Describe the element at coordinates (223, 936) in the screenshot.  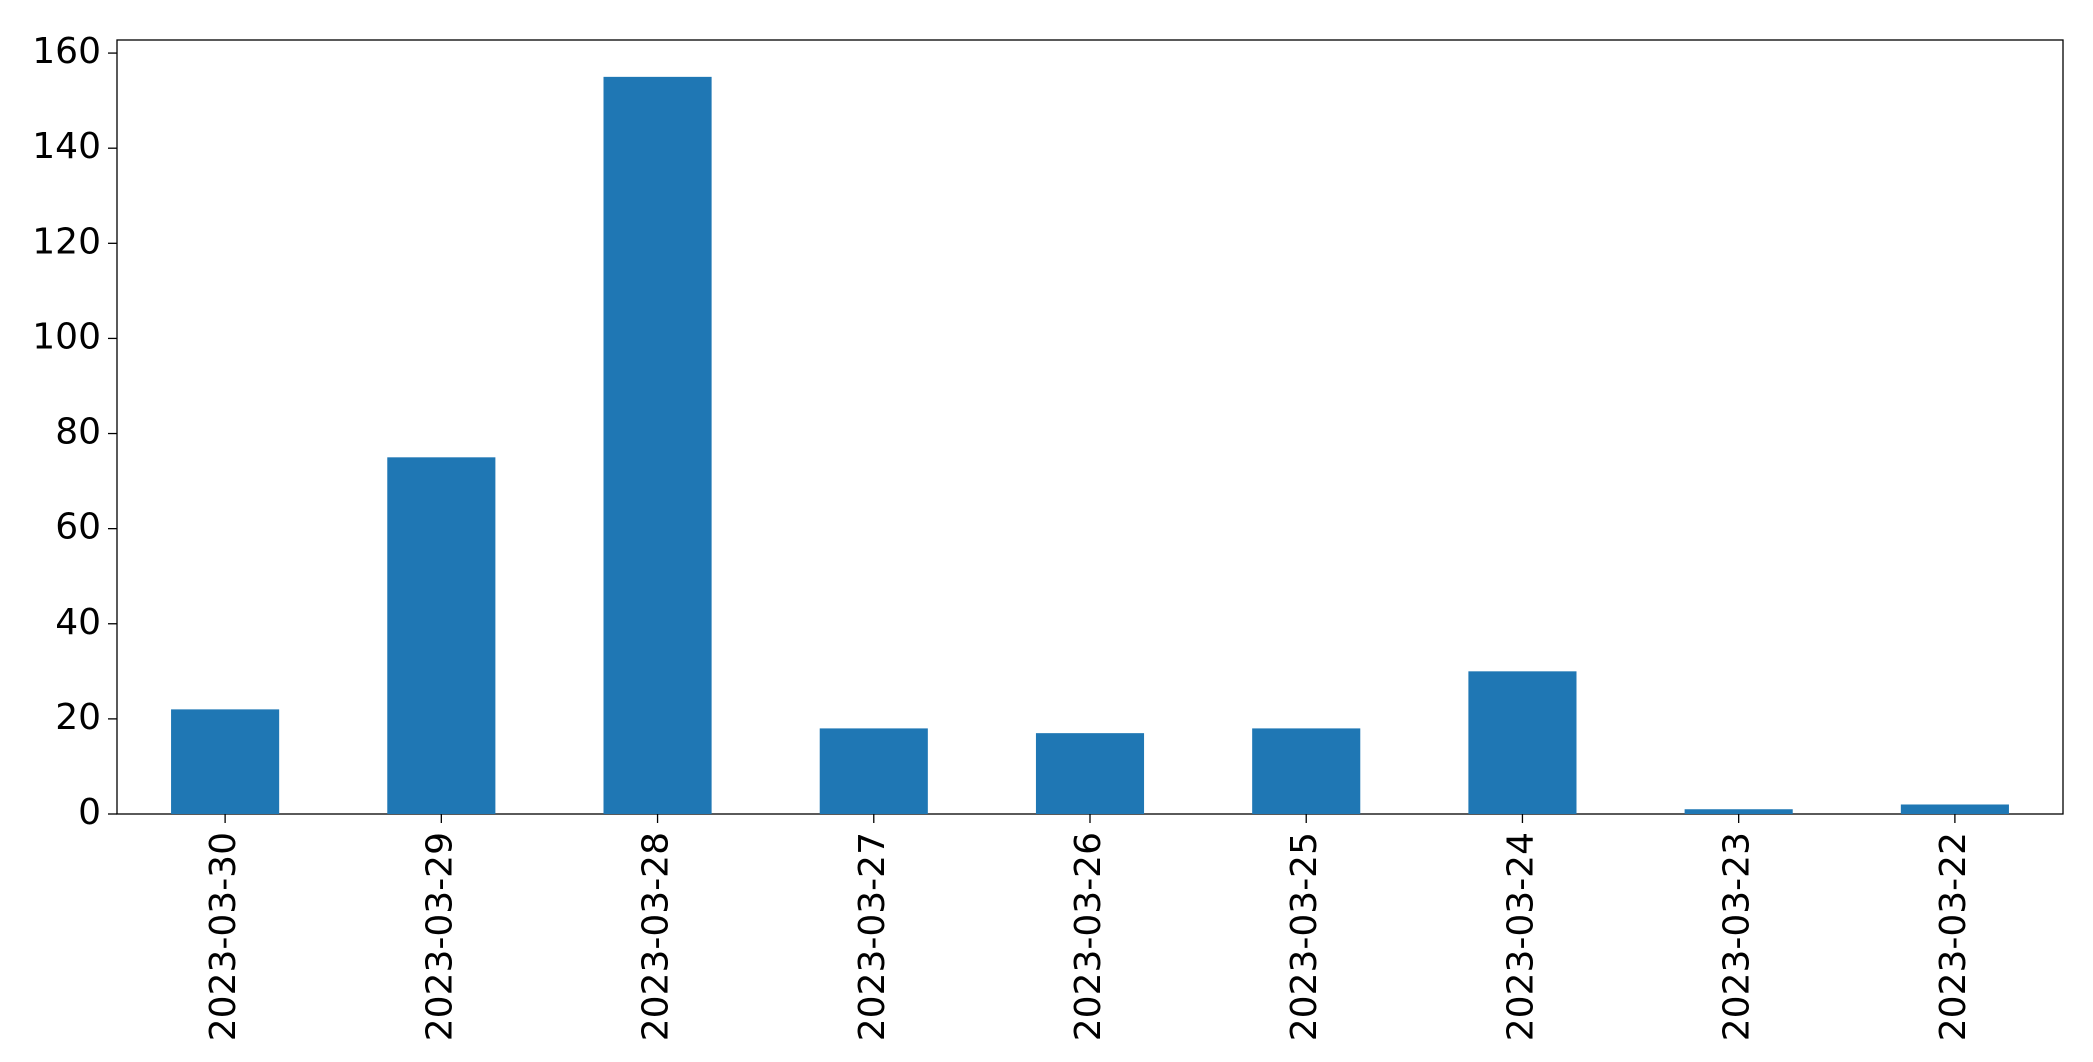
I see `x-tick-label: 2023-03-30` at that location.